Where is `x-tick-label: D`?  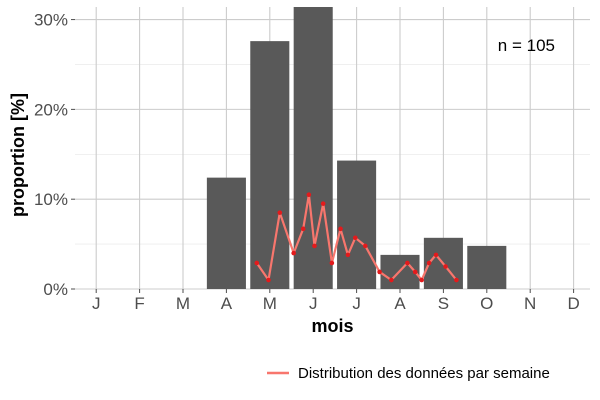 x-tick-label: D is located at coordinates (573, 303).